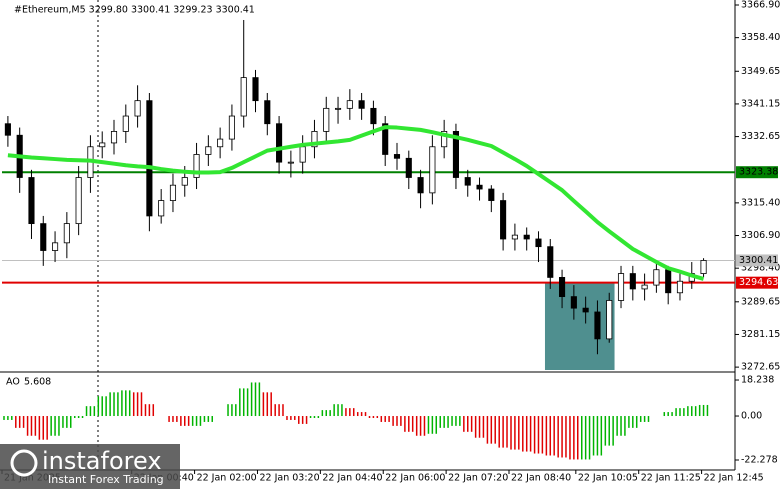  I want to click on level-label: 3294.63, so click(758, 282).